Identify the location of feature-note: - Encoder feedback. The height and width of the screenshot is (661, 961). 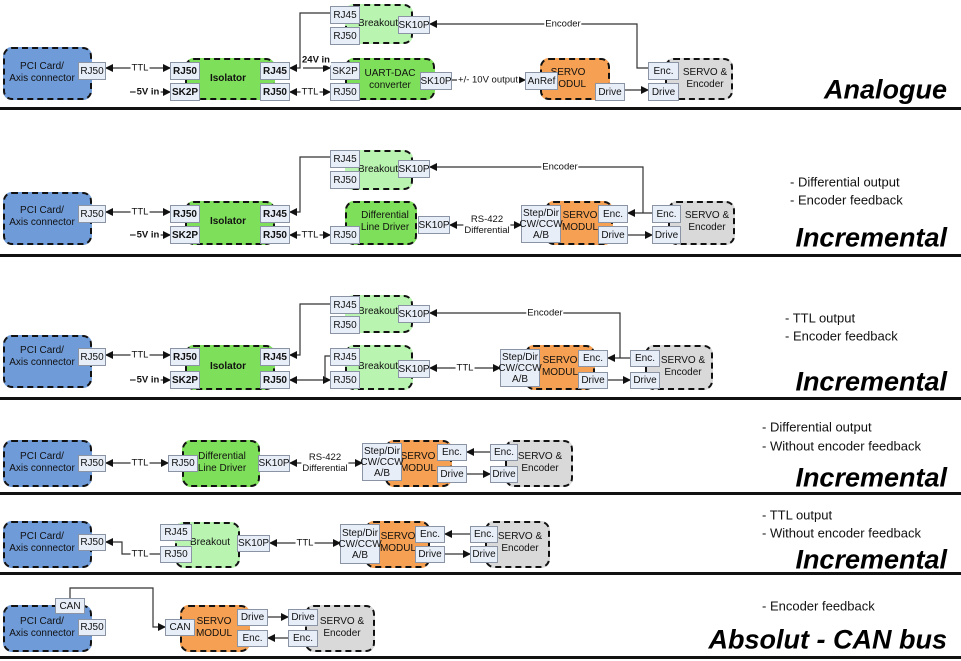
(846, 200).